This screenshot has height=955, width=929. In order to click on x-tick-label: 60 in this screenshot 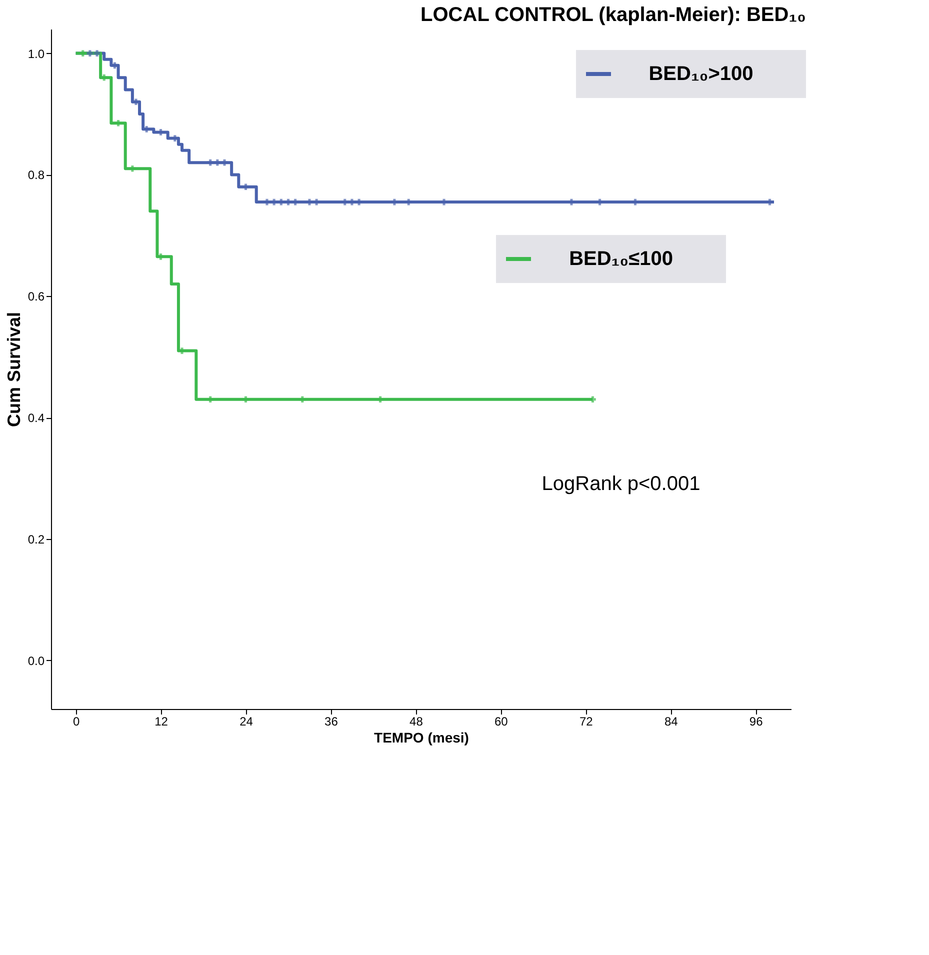, I will do `click(501, 721)`.